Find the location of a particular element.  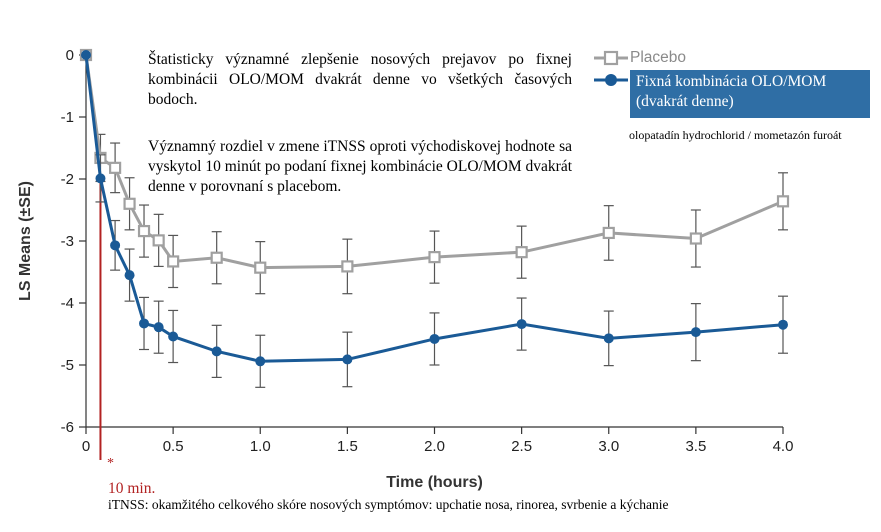

x-axis-label: Time (hours) is located at coordinates (434, 482).